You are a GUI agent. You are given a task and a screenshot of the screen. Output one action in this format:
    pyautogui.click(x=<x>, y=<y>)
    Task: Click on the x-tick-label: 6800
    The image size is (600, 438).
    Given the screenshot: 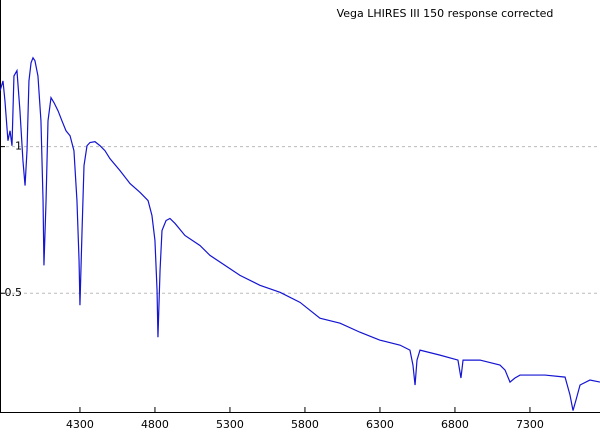 What is the action you would take?
    pyautogui.click(x=455, y=424)
    